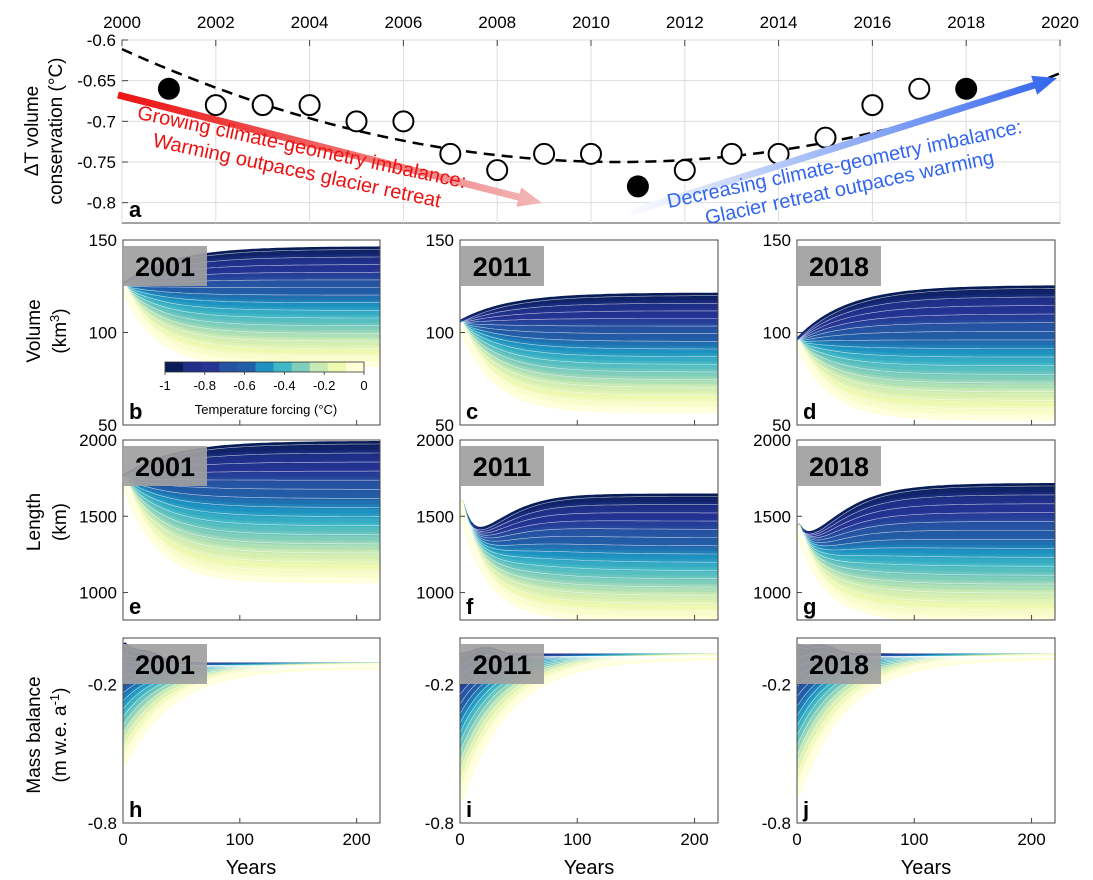 This screenshot has height=880, width=1093. I want to click on row-label-length: Length (km), so click(47, 522).